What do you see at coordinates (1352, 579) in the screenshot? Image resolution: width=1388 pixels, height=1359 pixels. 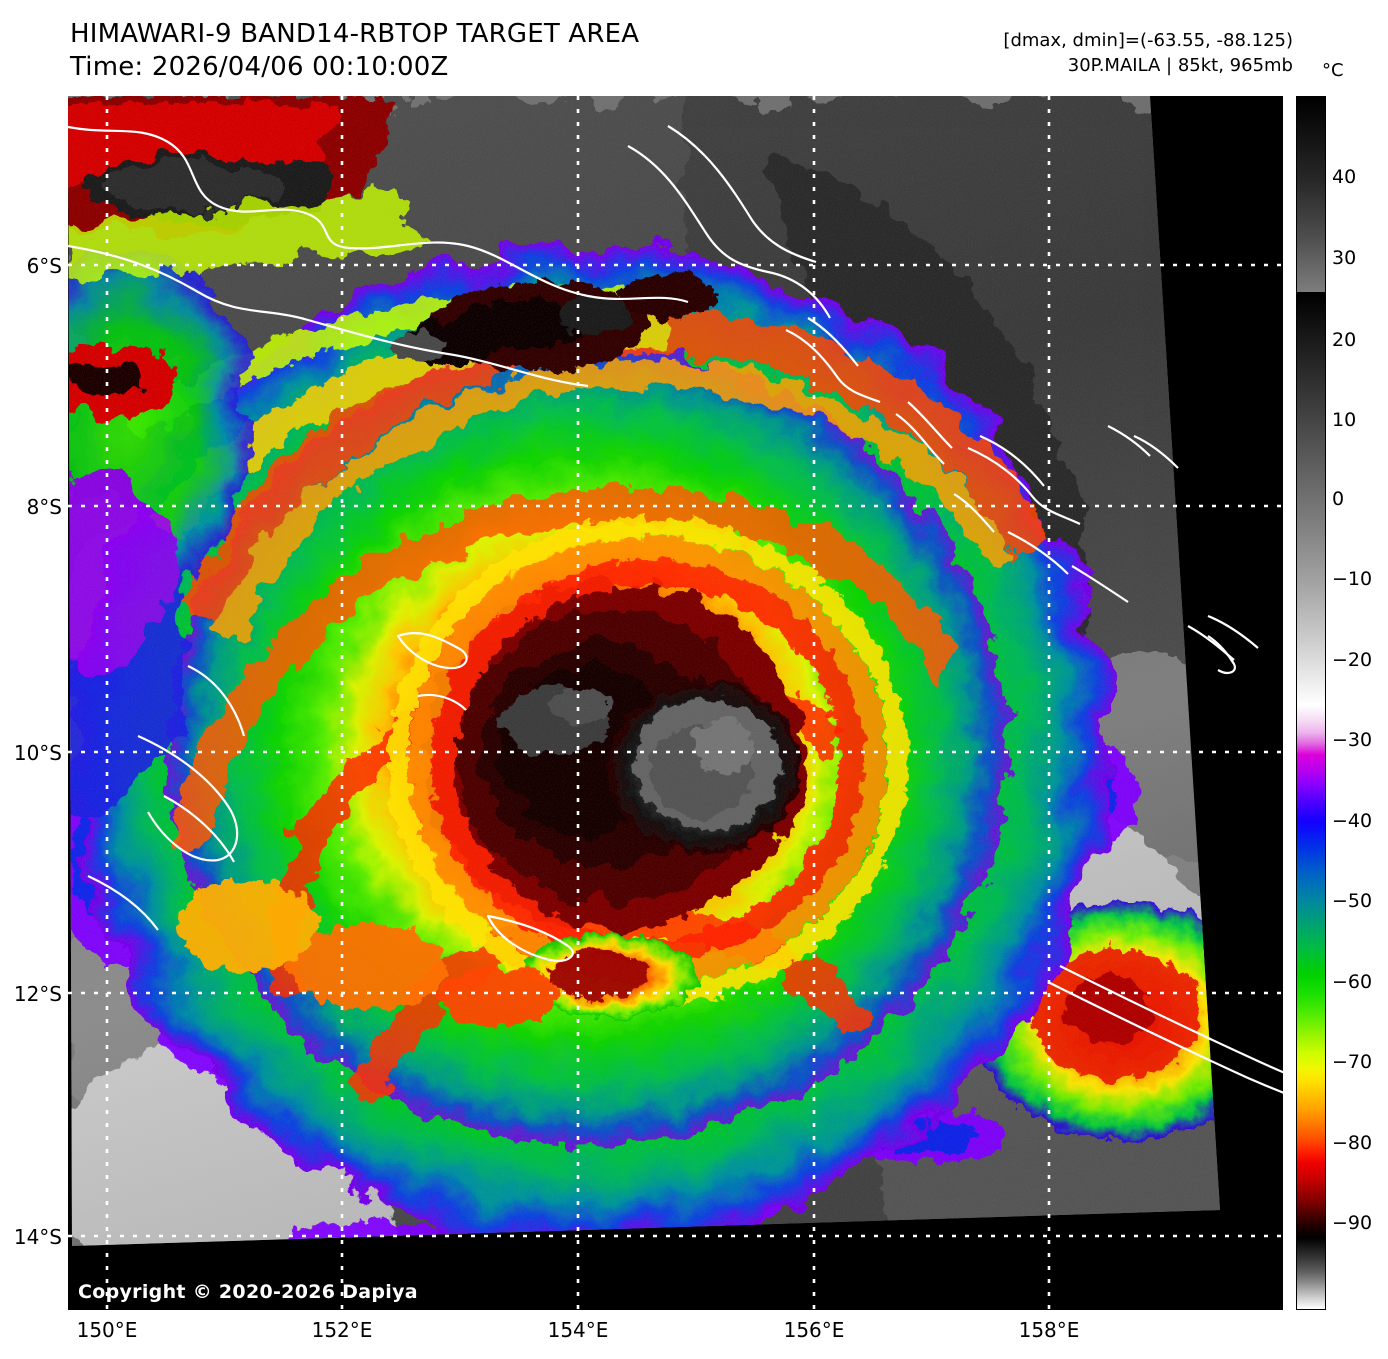 I see `colorbar-tick-5: −10` at bounding box center [1352, 579].